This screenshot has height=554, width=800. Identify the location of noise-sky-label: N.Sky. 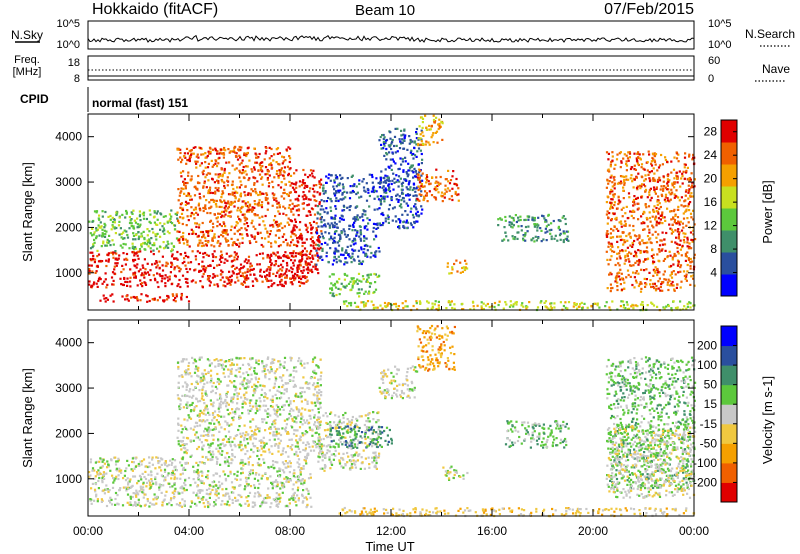
(27, 35).